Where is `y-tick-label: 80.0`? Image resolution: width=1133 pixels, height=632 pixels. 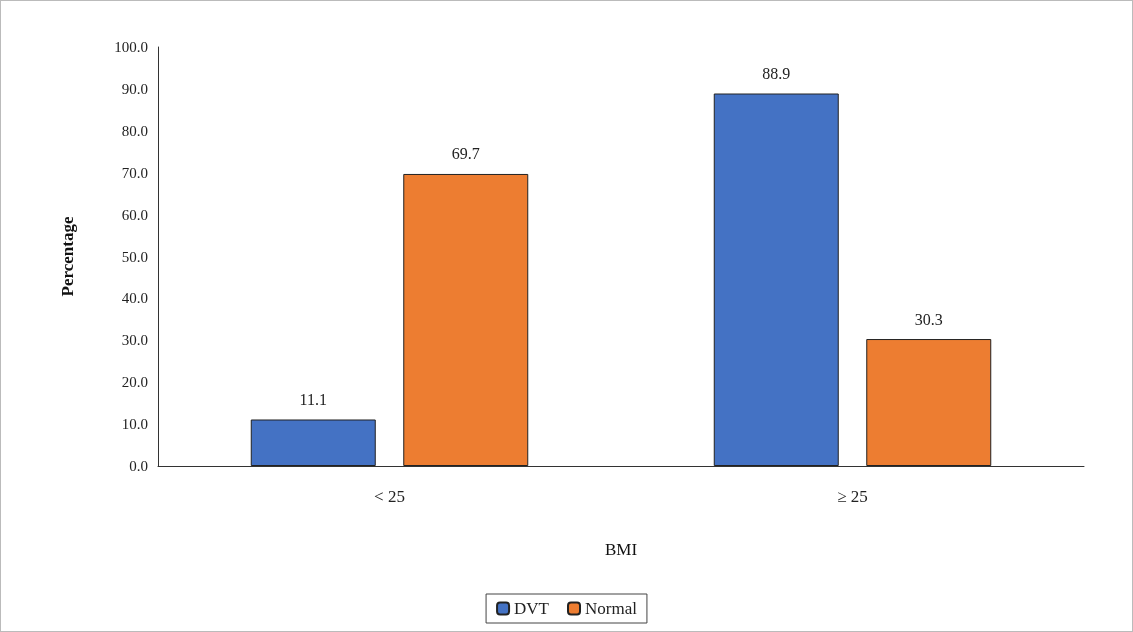
y-tick-label: 80.0 is located at coordinates (134, 130).